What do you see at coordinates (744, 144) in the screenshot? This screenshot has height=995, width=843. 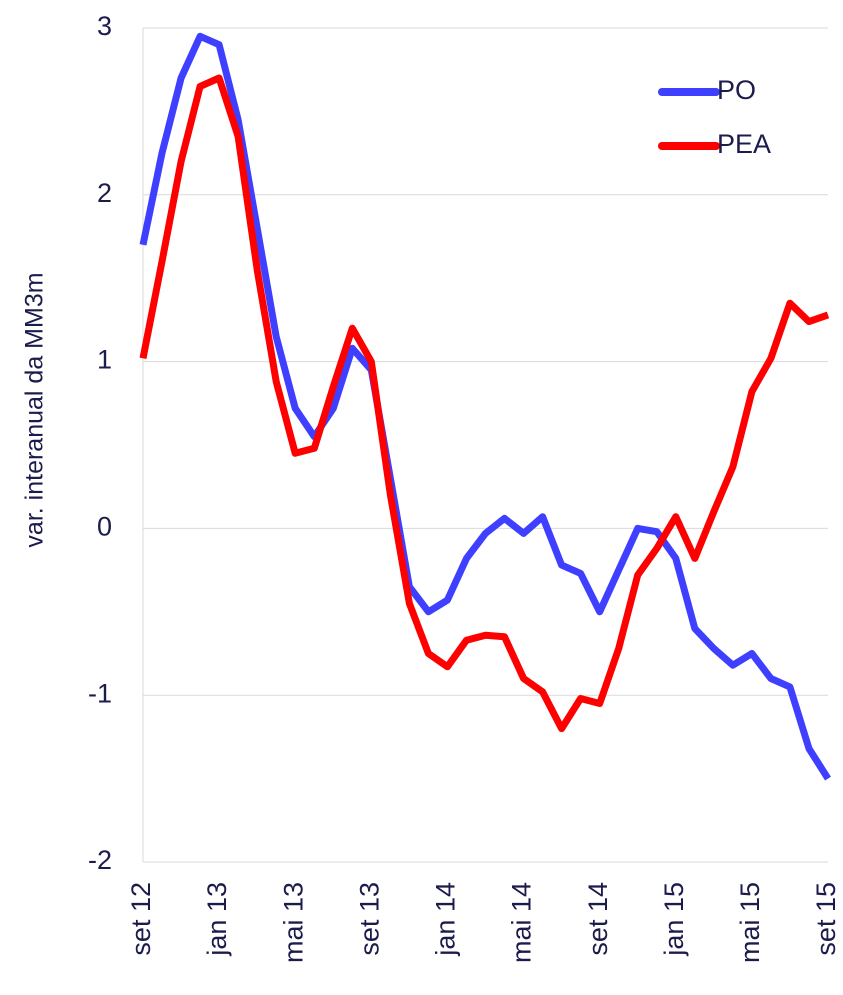 I see `legend-label: PEA` at bounding box center [744, 144].